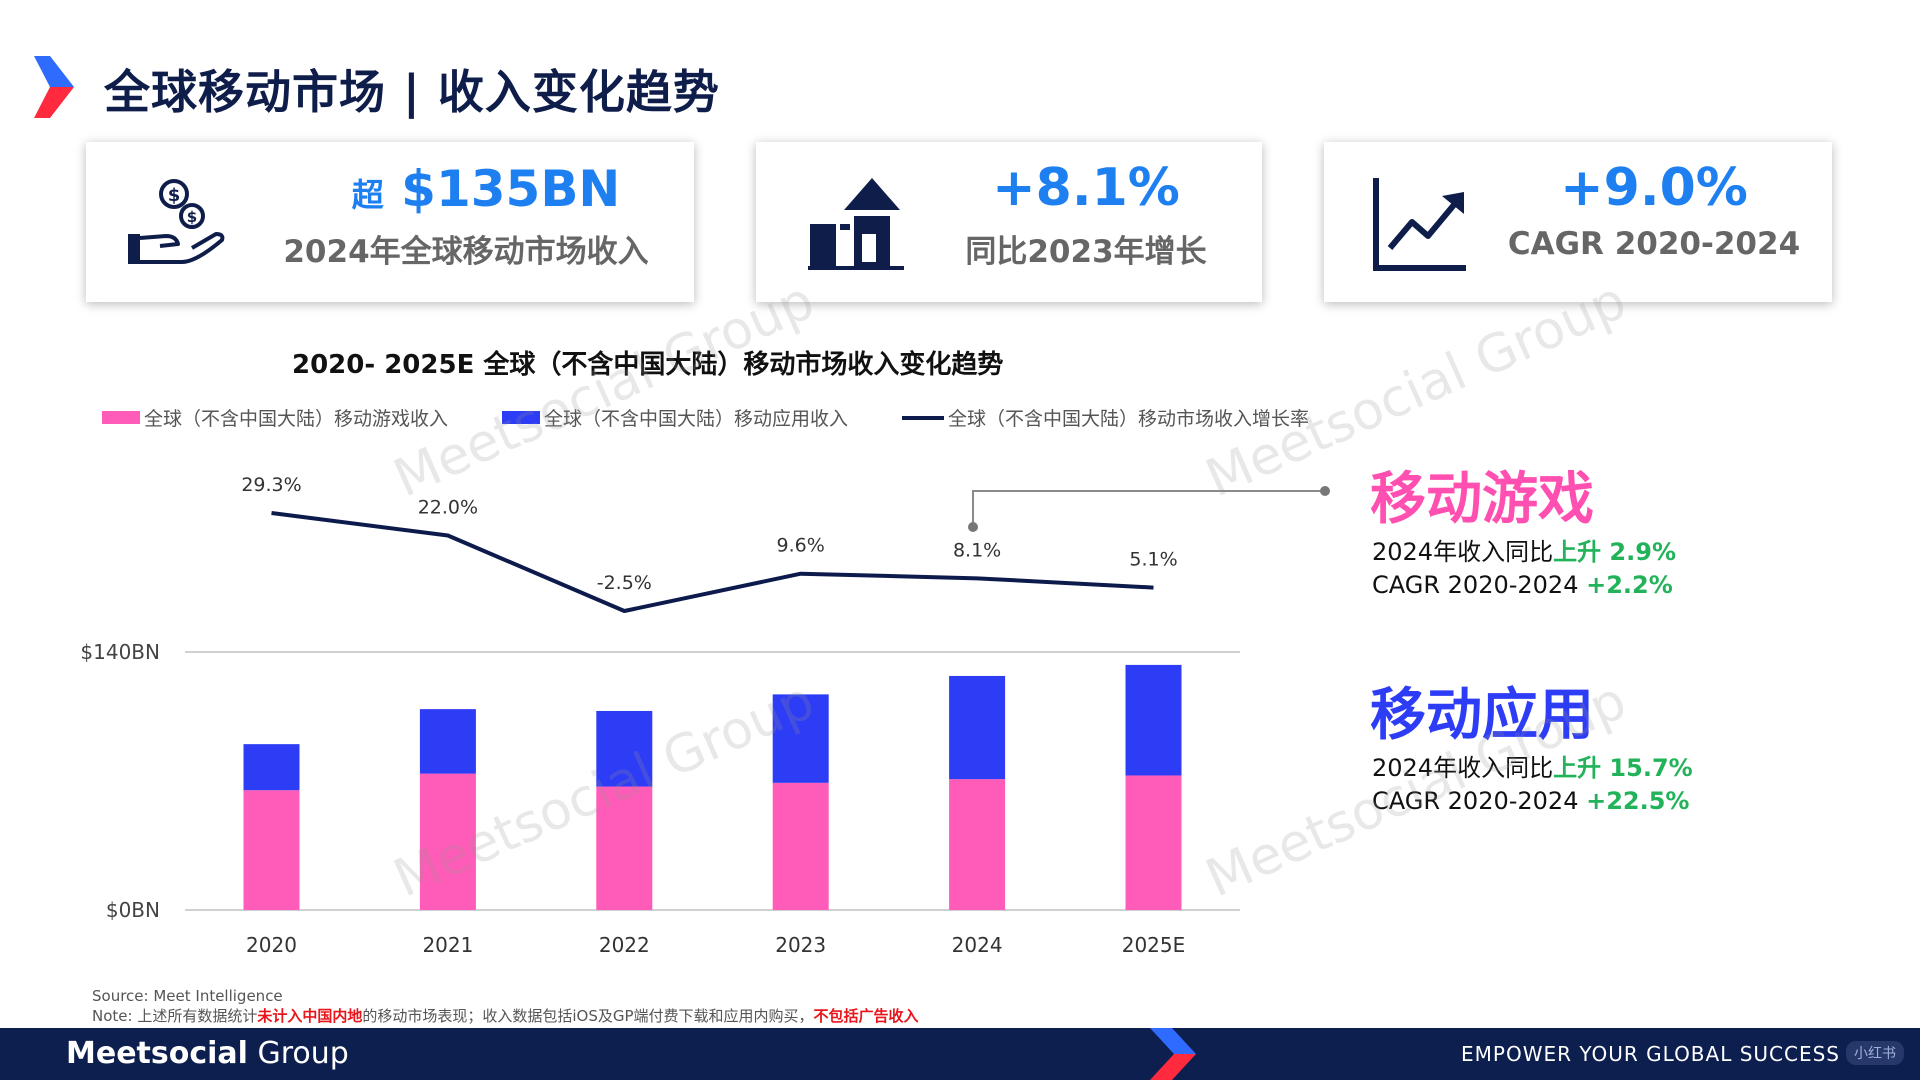 This screenshot has width=1920, height=1080. Describe the element at coordinates (1482, 499) in the screenshot. I see `side-game-title: 移动游戏` at that location.